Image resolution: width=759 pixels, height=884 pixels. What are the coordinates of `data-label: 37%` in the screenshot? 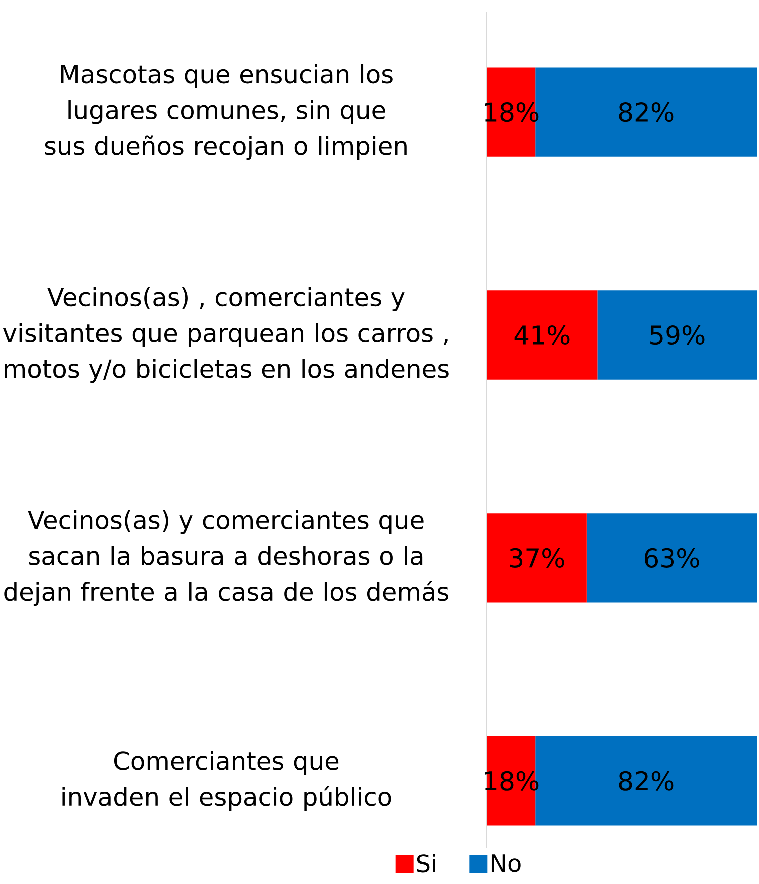 It's located at (537, 558).